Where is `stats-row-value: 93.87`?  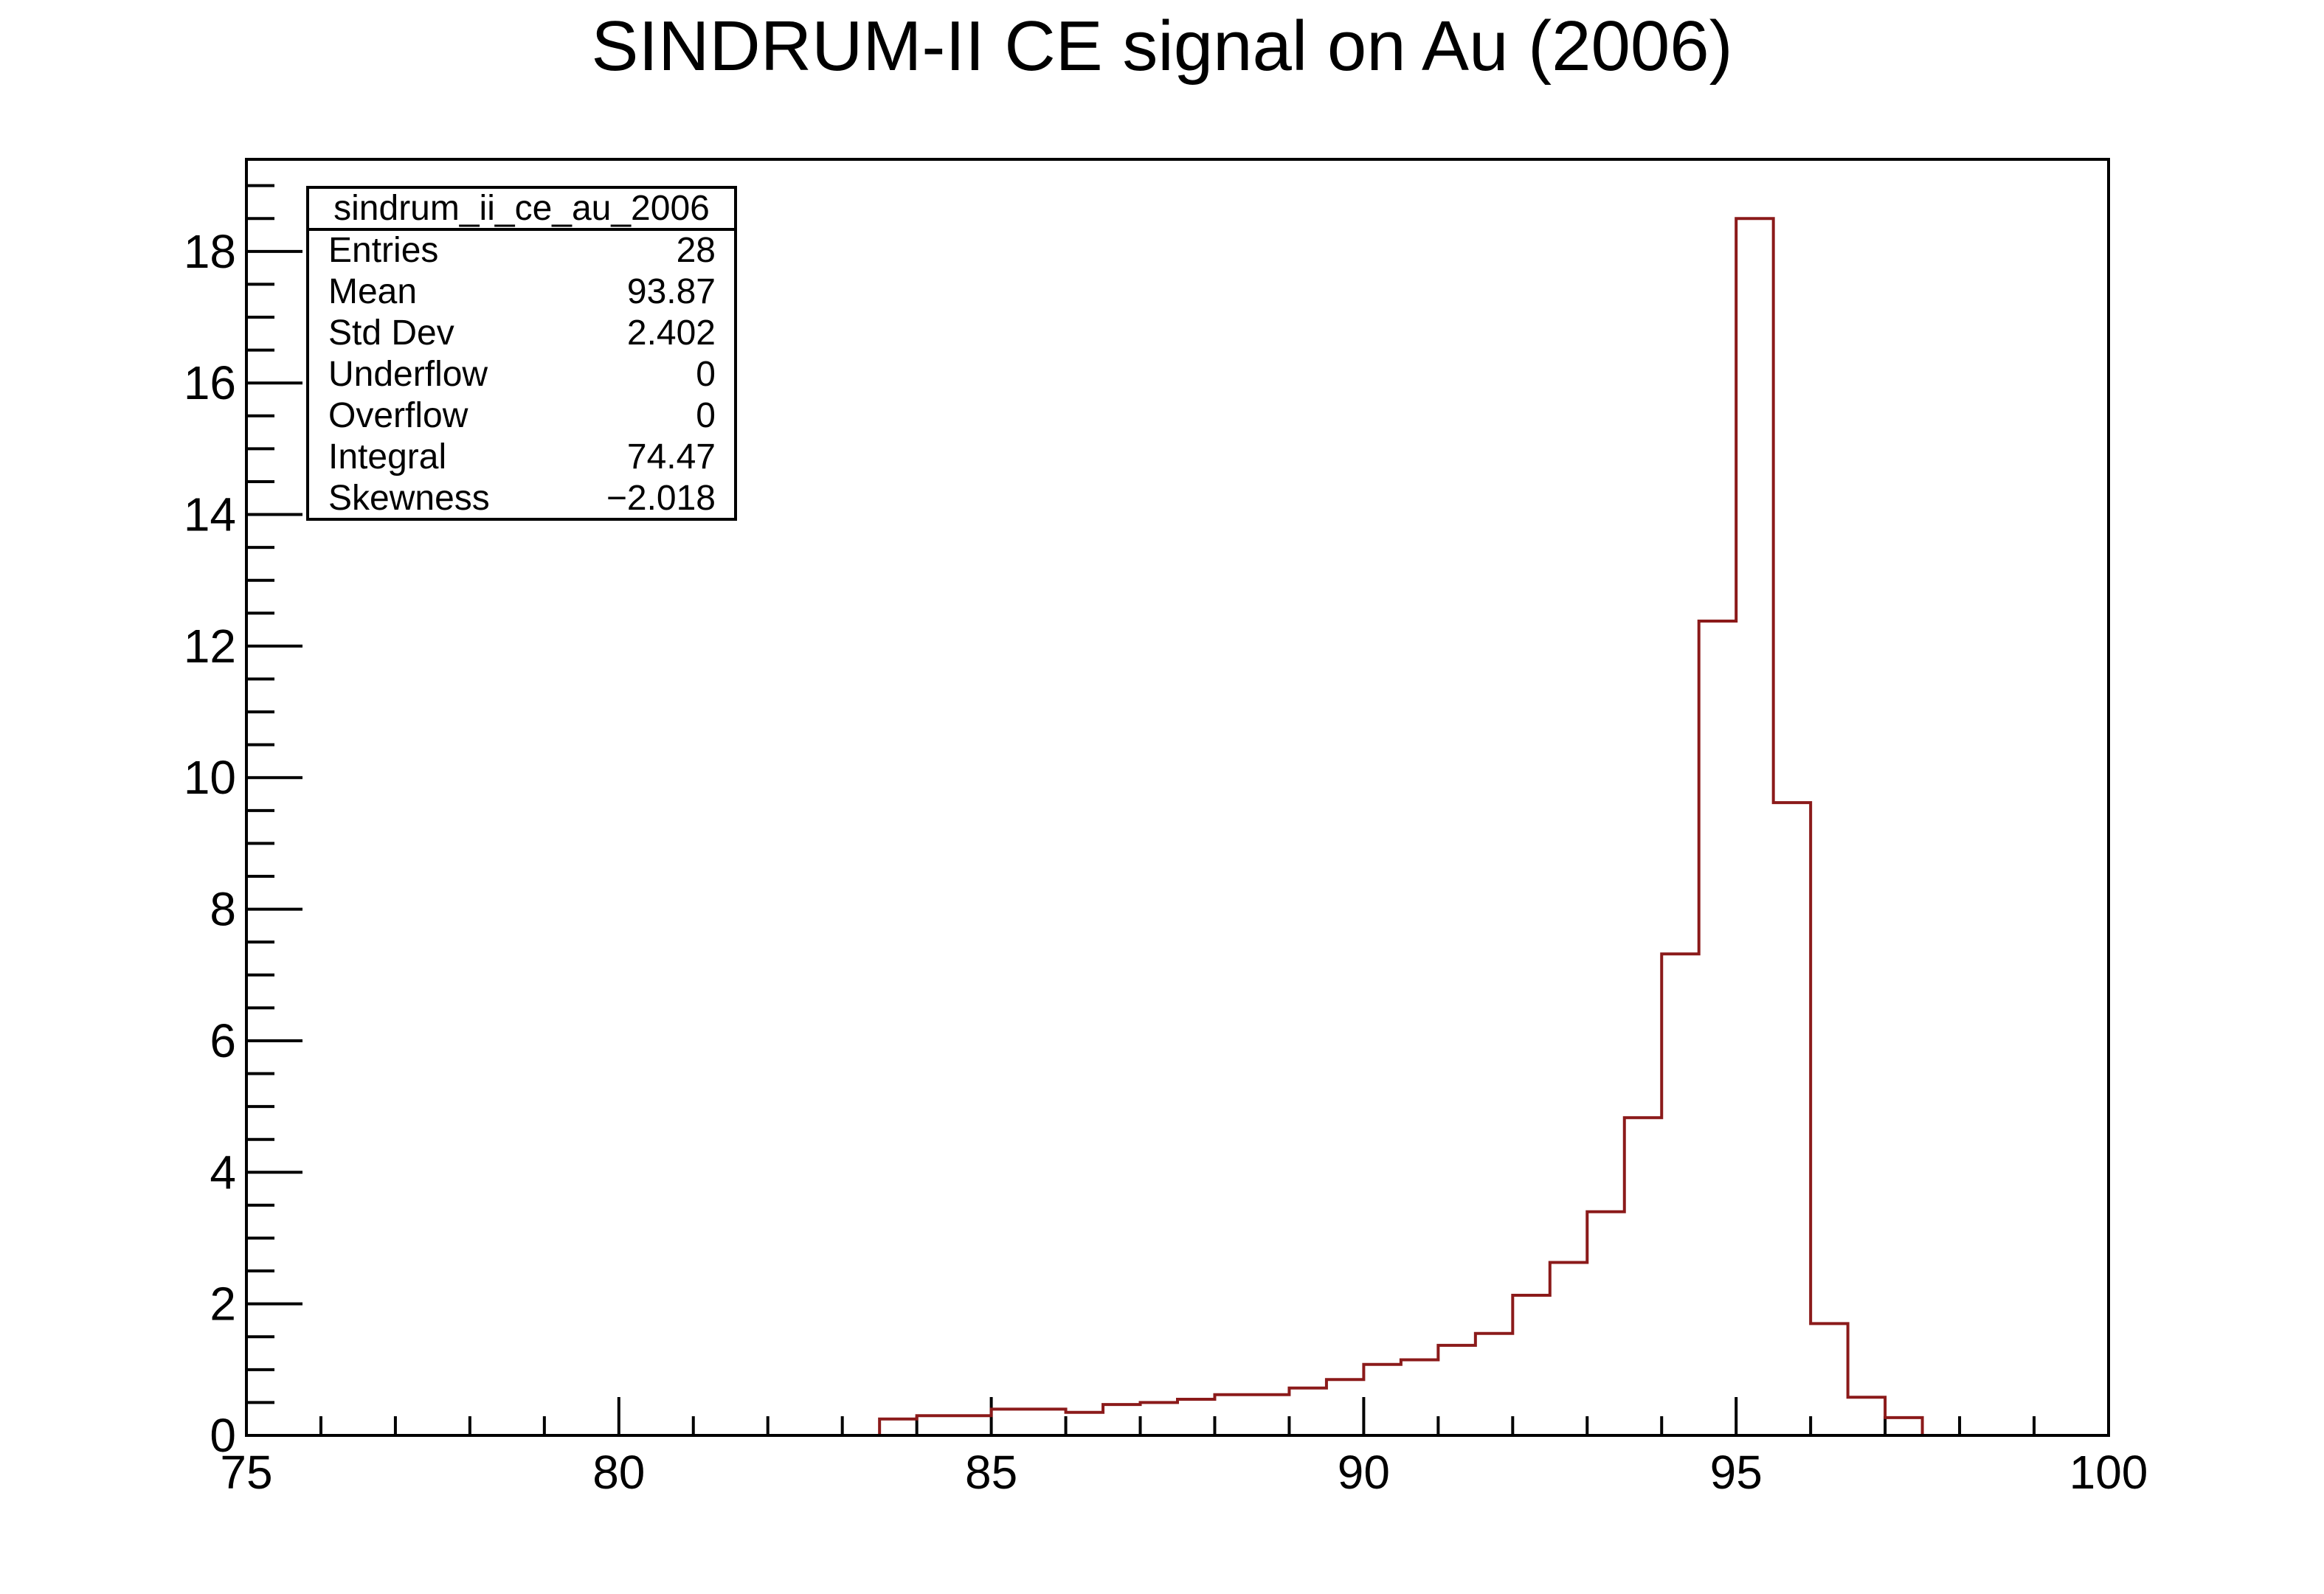 stats-row-value: 93.87 is located at coordinates (671, 291).